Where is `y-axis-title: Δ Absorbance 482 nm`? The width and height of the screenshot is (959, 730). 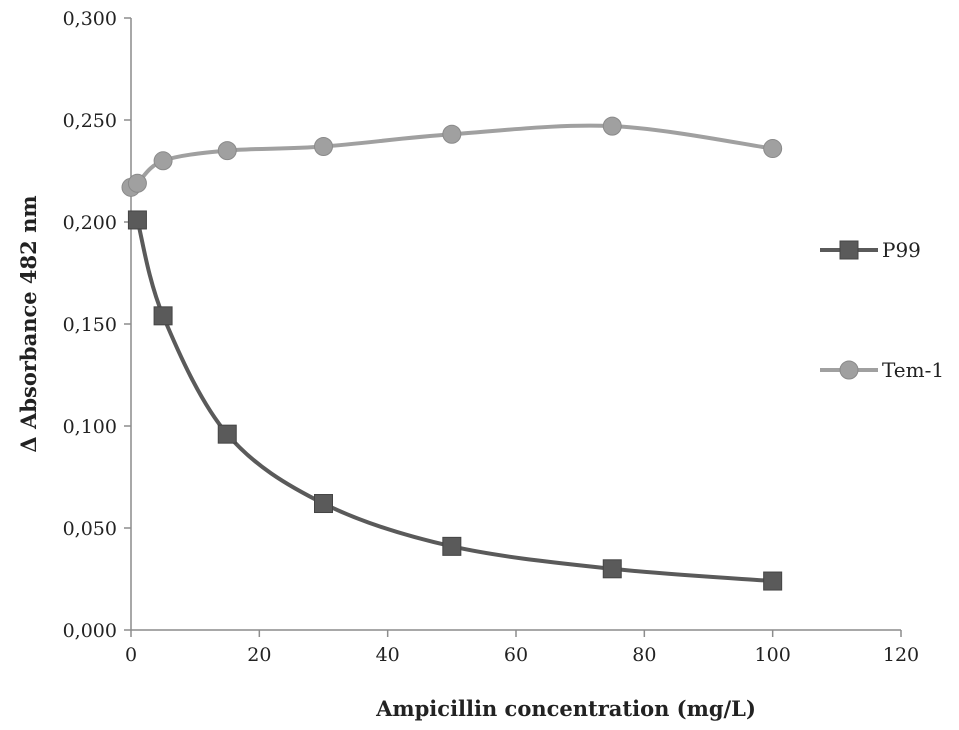
y-axis-title: Δ Absorbance 482 nm is located at coordinates (28, 323).